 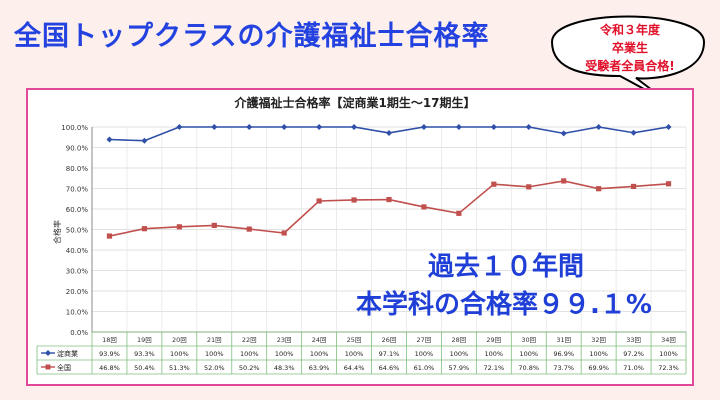 What do you see at coordinates (319, 340) in the screenshot?
I see `x-tick-label: 24回` at bounding box center [319, 340].